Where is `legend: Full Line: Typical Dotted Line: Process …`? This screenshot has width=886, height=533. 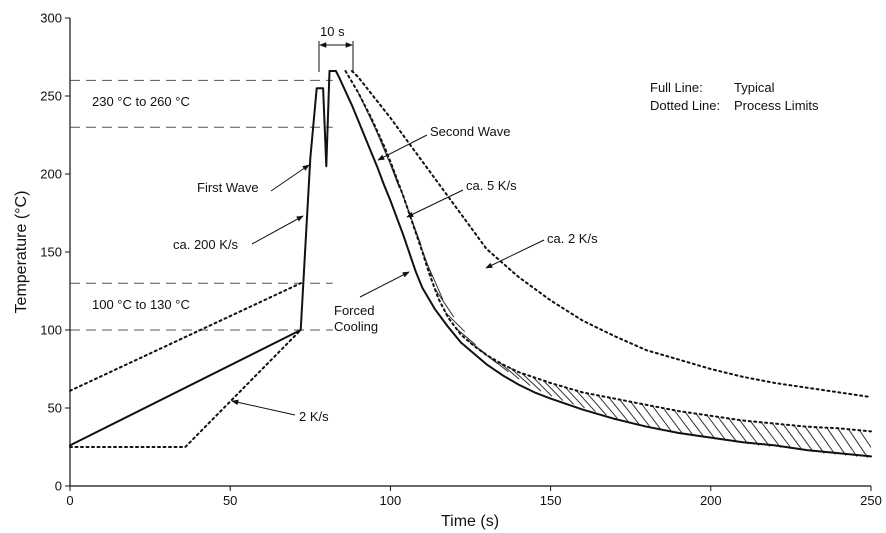 legend: Full Line: Typical Dotted Line: Process … is located at coordinates (734, 96).